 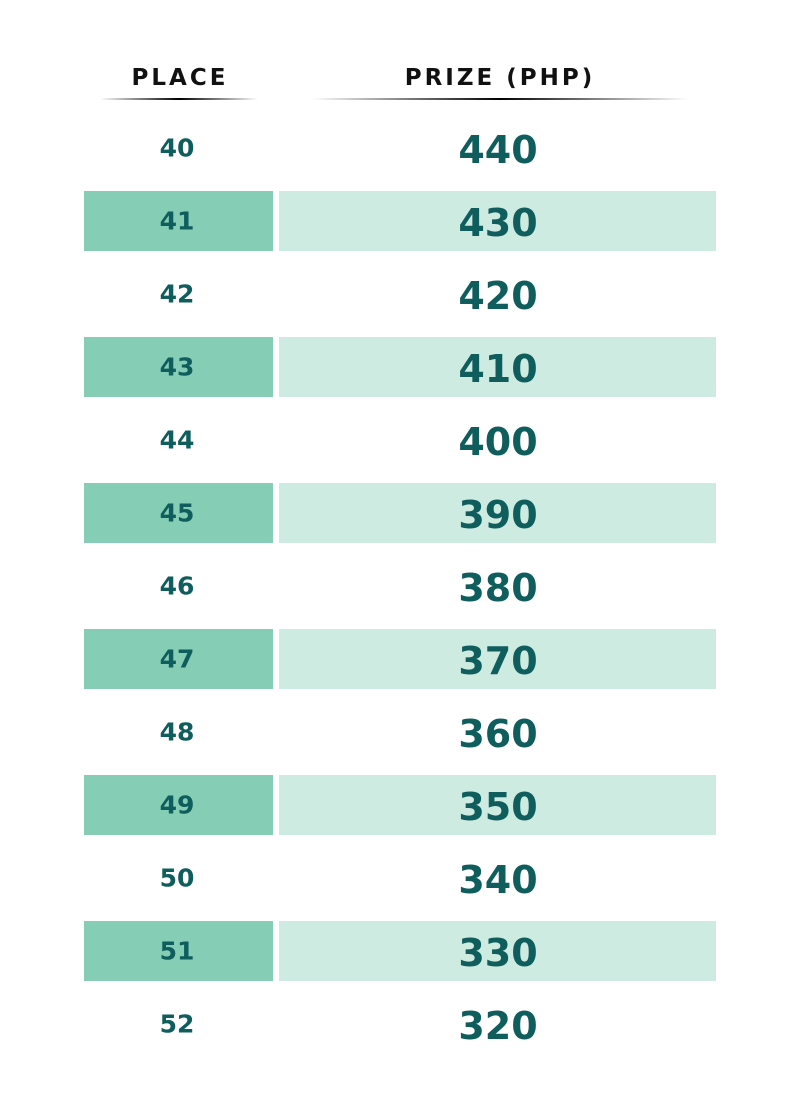 I want to click on place-cell: 47, so click(x=177, y=659).